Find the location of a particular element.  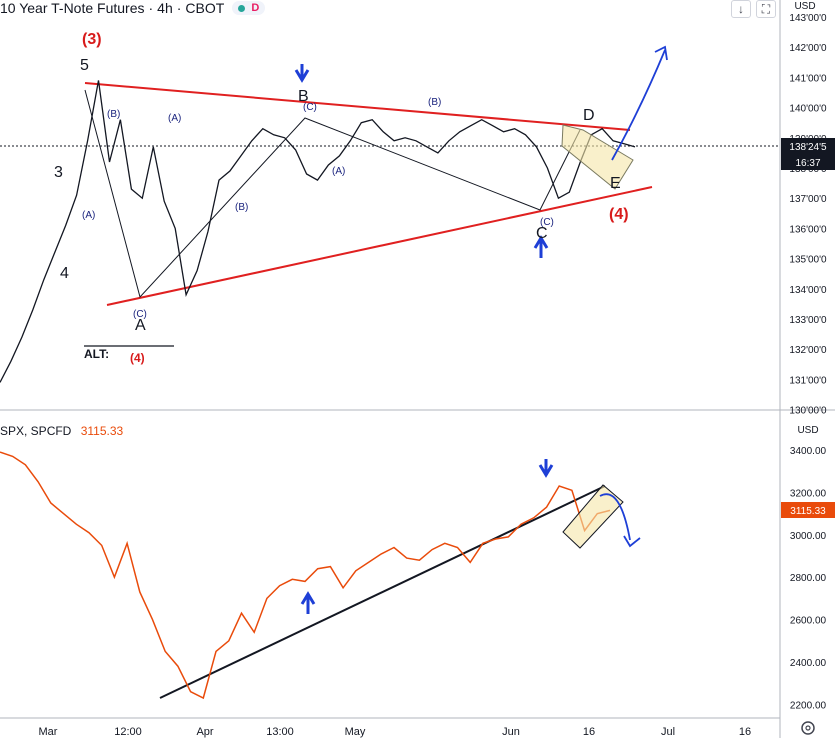

projection-arrow-up is located at coordinates (638, 105).